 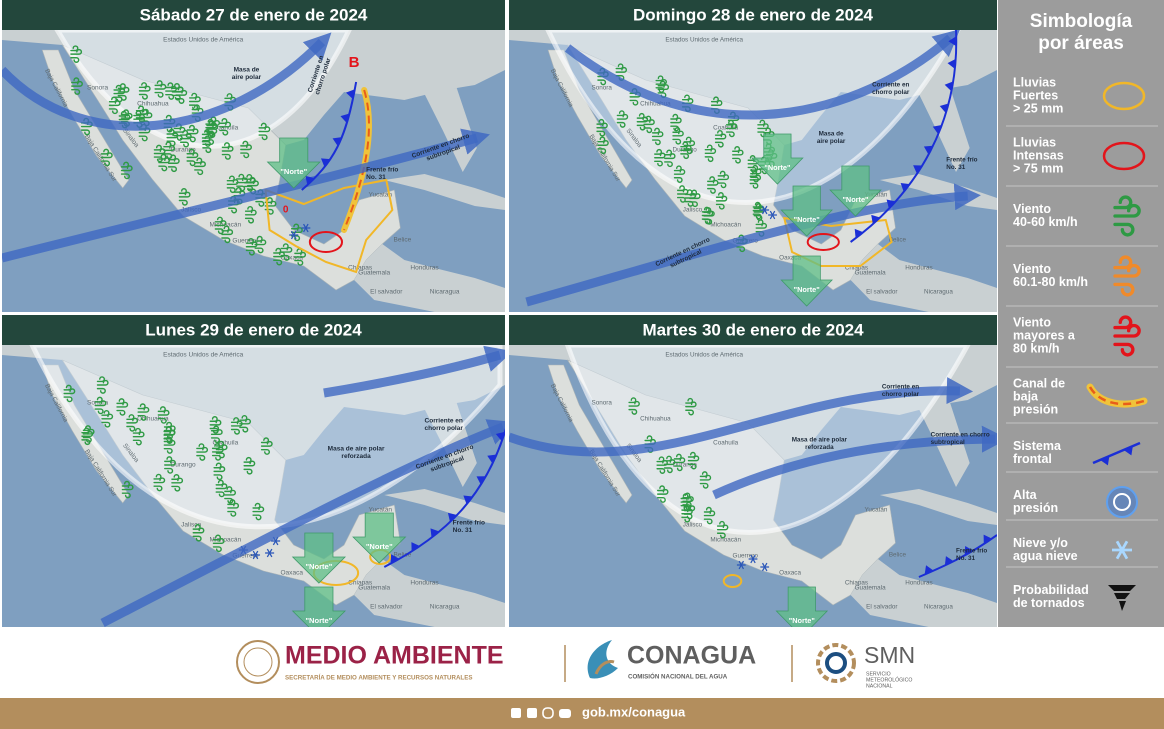 What do you see at coordinates (878, 674) in the screenshot?
I see `smn-sub: SERVICIO` at bounding box center [878, 674].